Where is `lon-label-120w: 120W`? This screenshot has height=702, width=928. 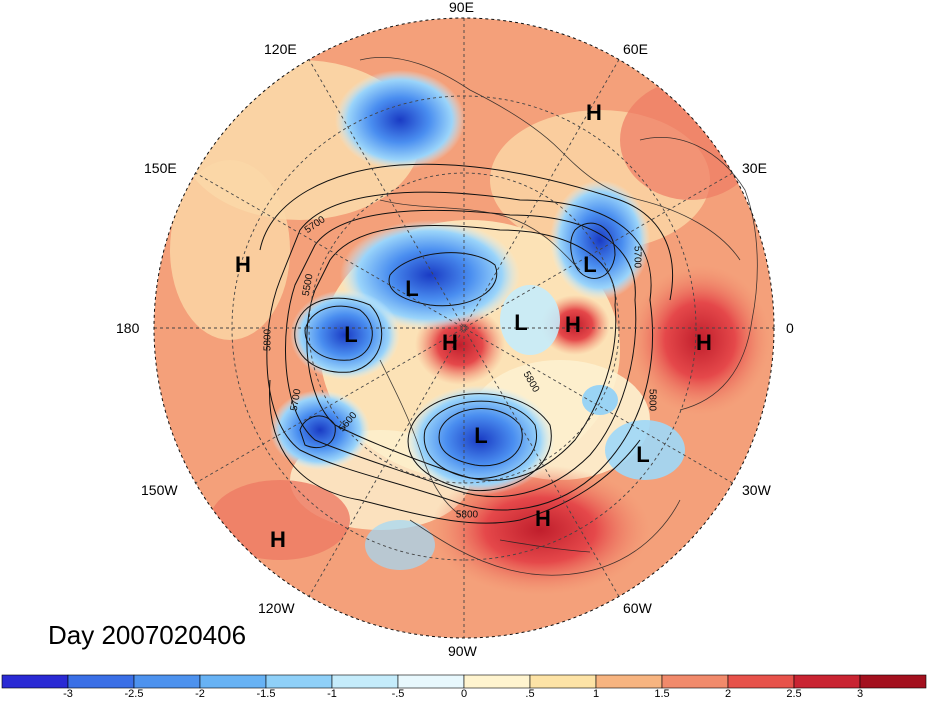 lon-label-120w: 120W is located at coordinates (276, 608).